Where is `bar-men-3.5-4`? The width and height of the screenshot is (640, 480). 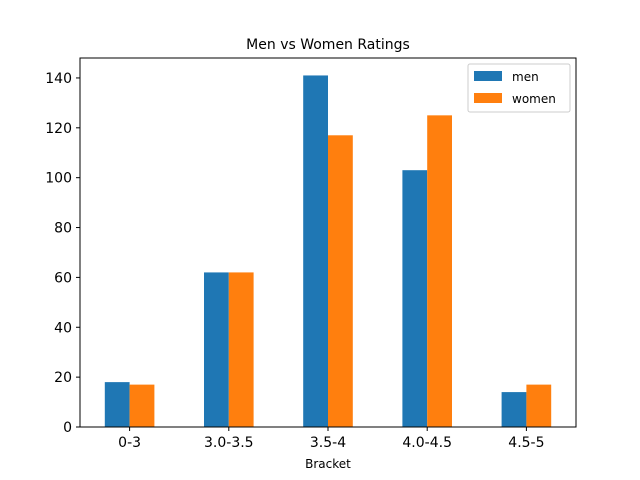
bar-men-3.5-4 is located at coordinates (315, 251).